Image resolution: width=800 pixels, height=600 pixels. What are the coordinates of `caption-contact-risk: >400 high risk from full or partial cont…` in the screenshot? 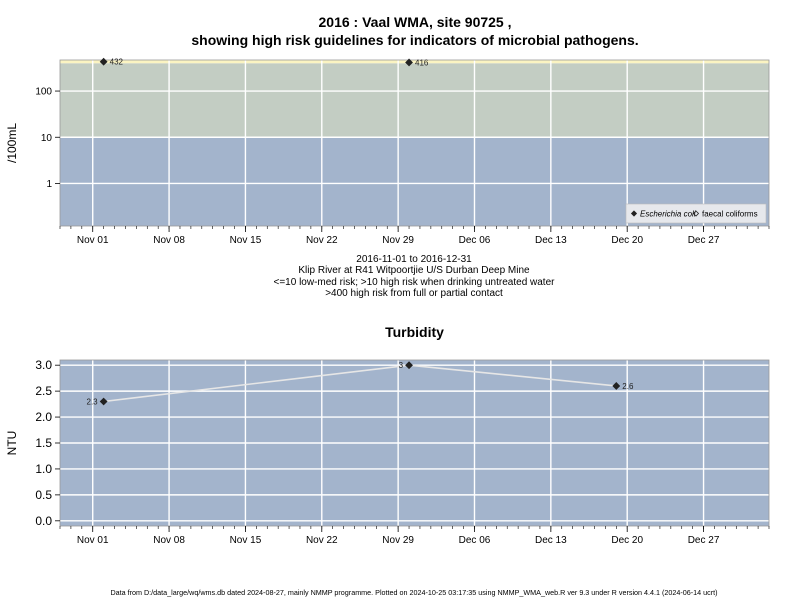 It's located at (414, 293).